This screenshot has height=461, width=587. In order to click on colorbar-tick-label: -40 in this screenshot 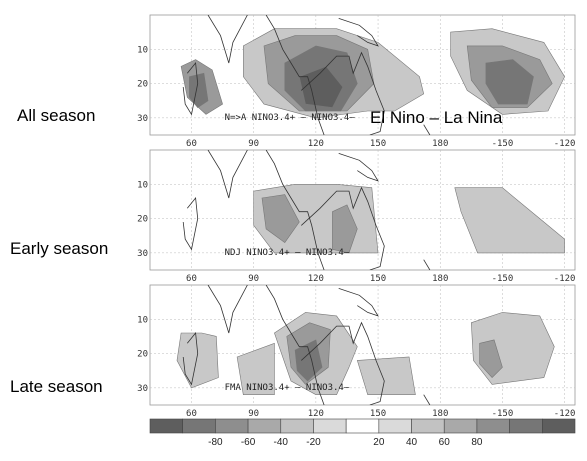, I will do `click(281, 442)`.